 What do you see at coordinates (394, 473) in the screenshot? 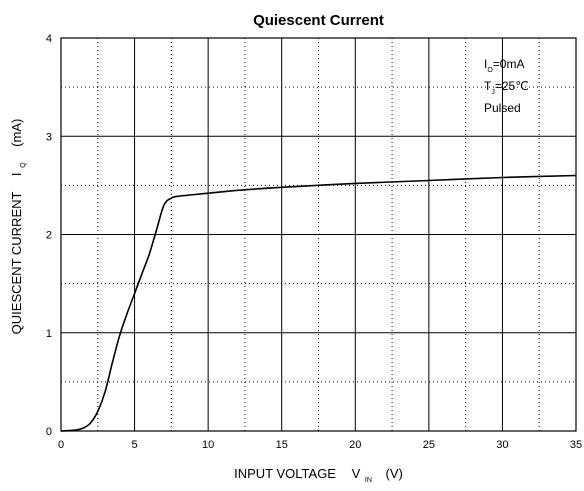
I see `x-axis-label-unit: (V)` at bounding box center [394, 473].